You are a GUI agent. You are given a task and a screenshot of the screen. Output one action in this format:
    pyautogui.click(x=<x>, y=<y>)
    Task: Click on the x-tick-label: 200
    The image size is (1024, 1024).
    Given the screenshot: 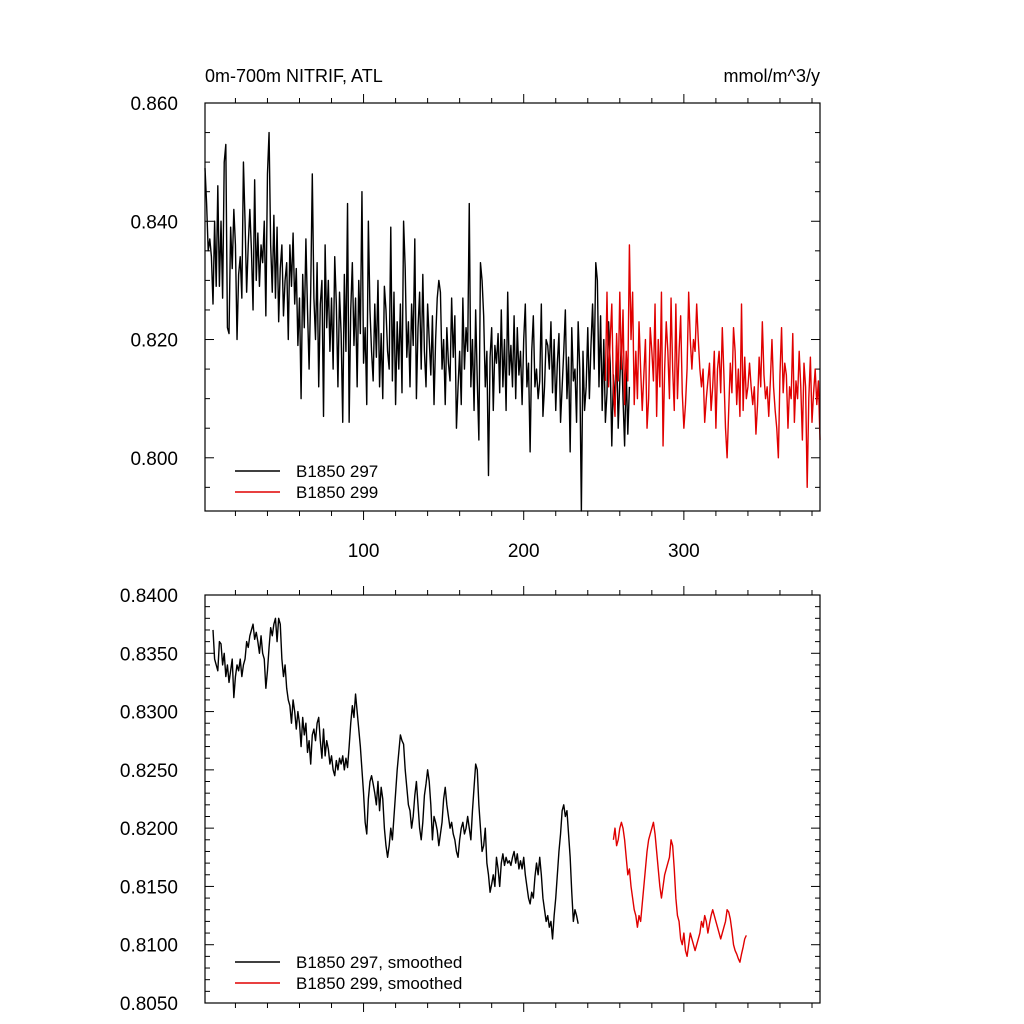 What is the action you would take?
    pyautogui.click(x=524, y=551)
    